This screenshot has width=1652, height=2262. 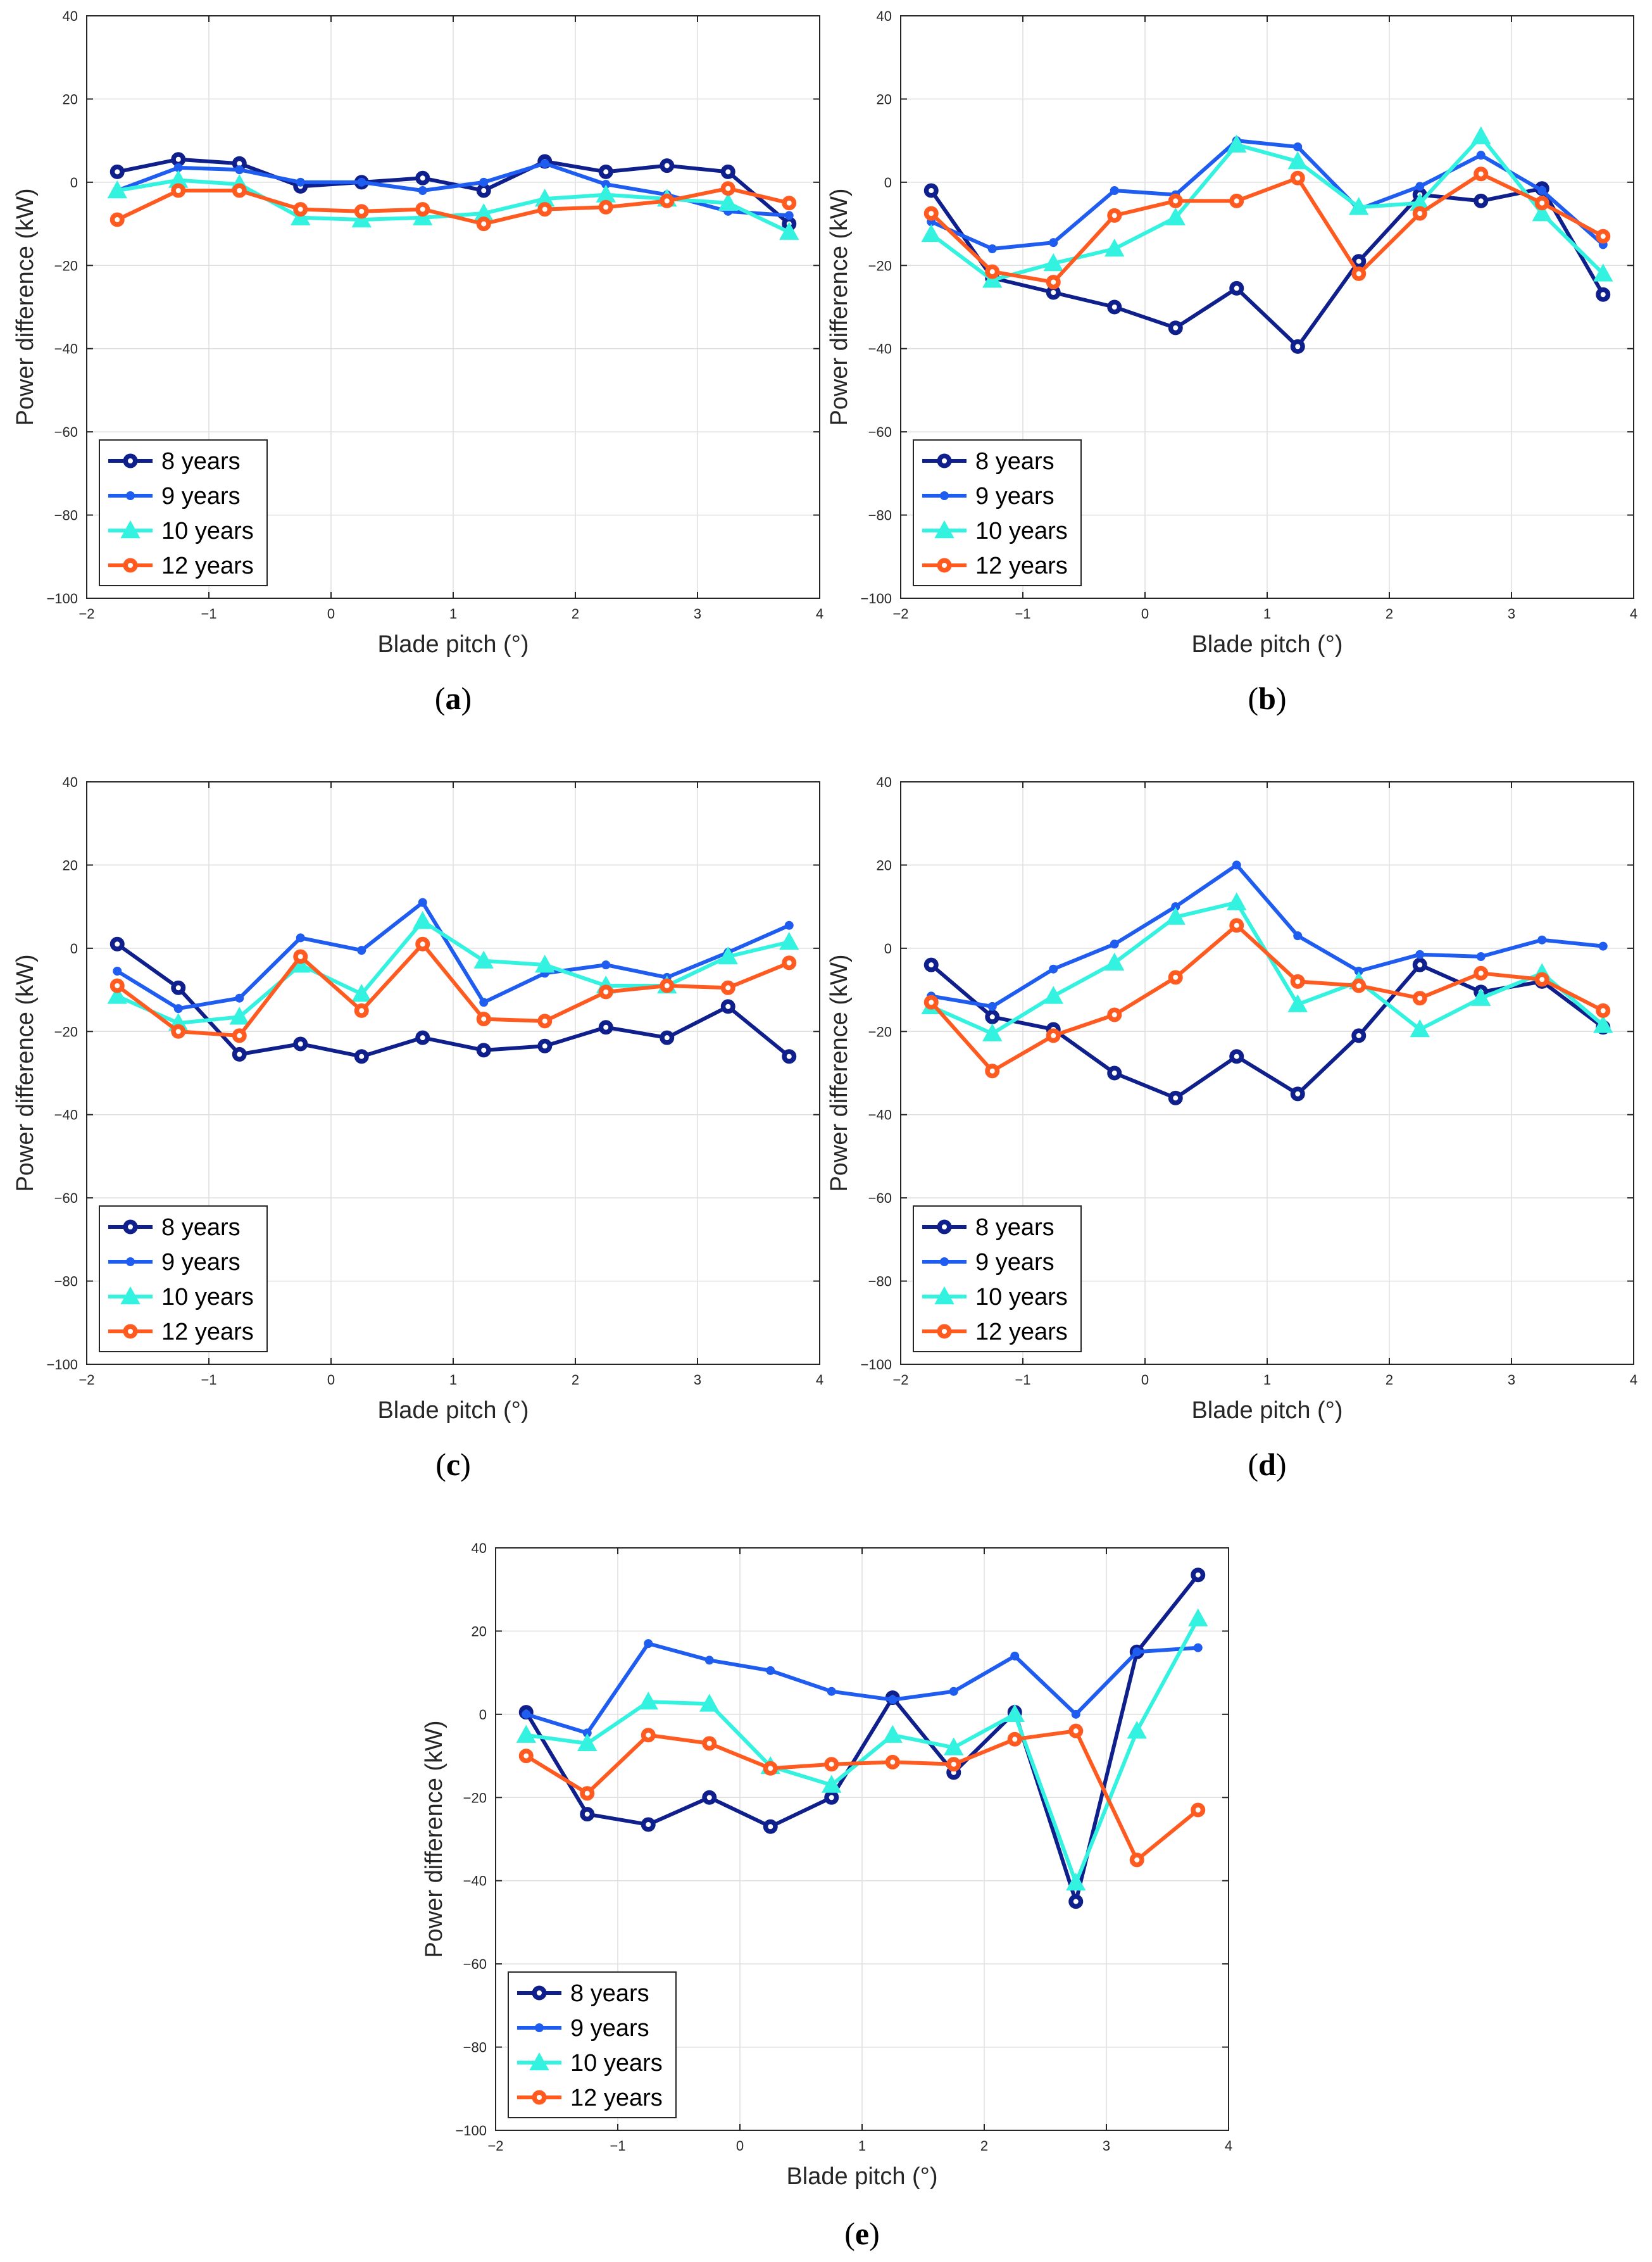 I want to click on legend-label: 12 years, so click(x=616, y=2098).